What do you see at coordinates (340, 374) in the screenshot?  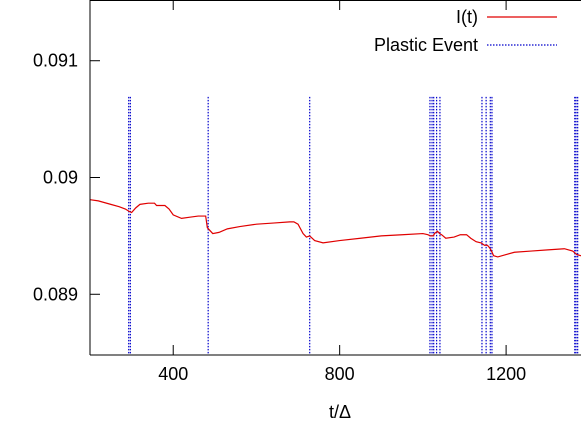 I see `x-tick-label: 800` at bounding box center [340, 374].